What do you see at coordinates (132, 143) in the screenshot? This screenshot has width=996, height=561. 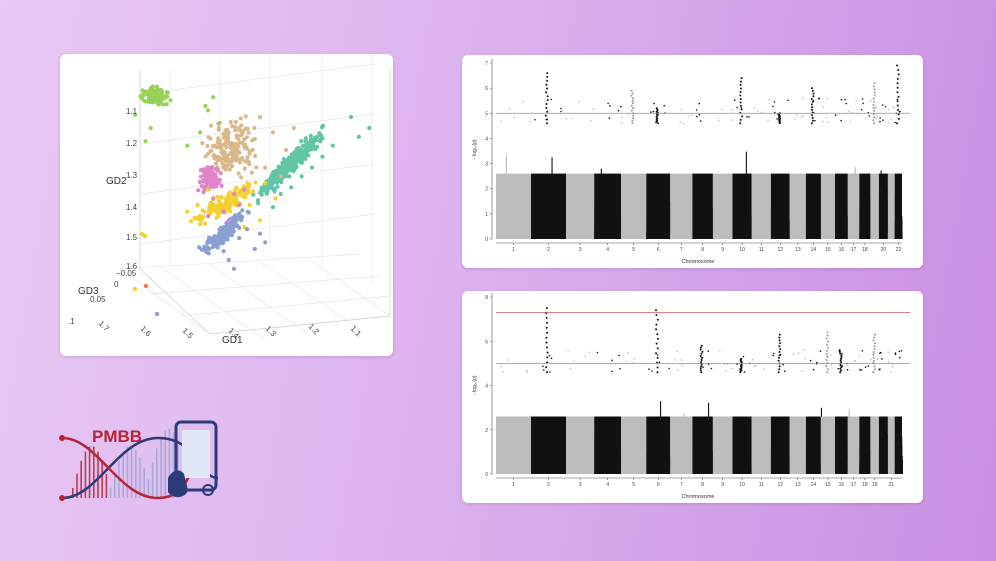 I see `scatter-y-tick: 1.2` at bounding box center [132, 143].